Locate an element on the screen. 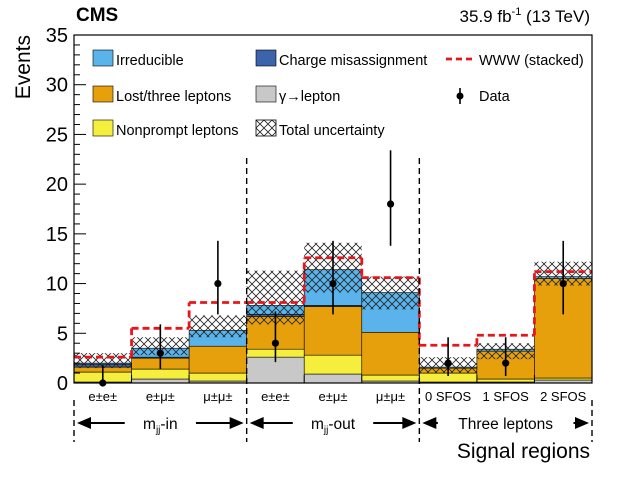 Image resolution: width=623 pixels, height=478 pixels. legend-swatch-lost is located at coordinates (103, 94).